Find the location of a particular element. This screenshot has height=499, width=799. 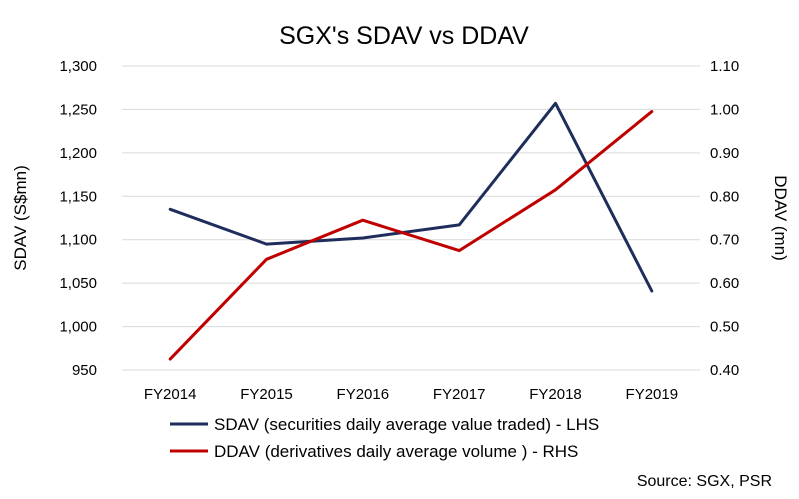

left-axis-ticks: 950 1,000 1,050 1,100 1,150 1,200 1,250 1,300 is located at coordinates (78, 218).